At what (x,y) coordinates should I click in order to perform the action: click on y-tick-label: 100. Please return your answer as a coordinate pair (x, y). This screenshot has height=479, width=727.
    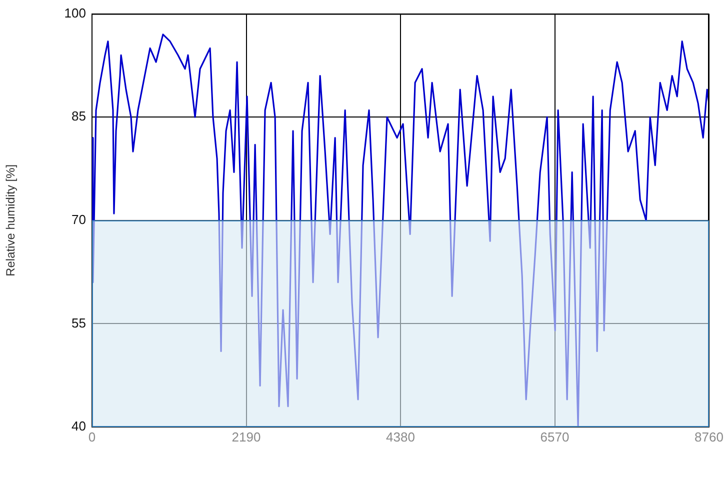
    Looking at the image, I should click on (75, 12).